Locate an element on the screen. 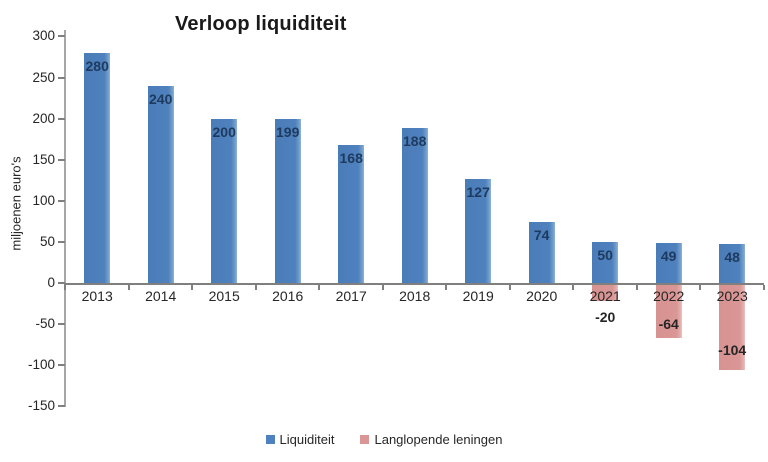 Image resolution: width=768 pixels, height=462 pixels. bar-langlopende-leningen-2022 is located at coordinates (668, 311).